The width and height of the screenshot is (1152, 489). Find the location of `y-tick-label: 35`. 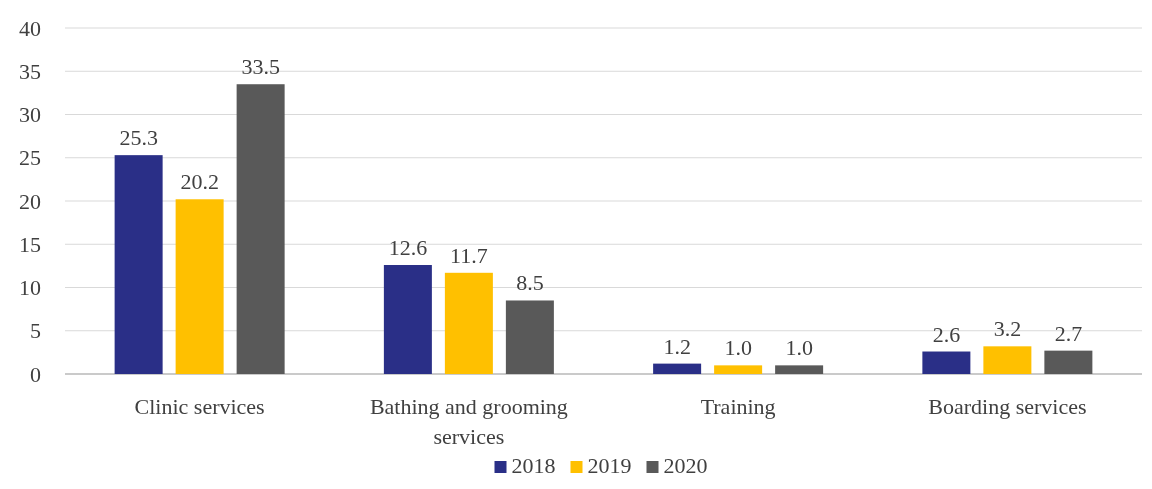

y-tick-label: 35 is located at coordinates (30, 71).